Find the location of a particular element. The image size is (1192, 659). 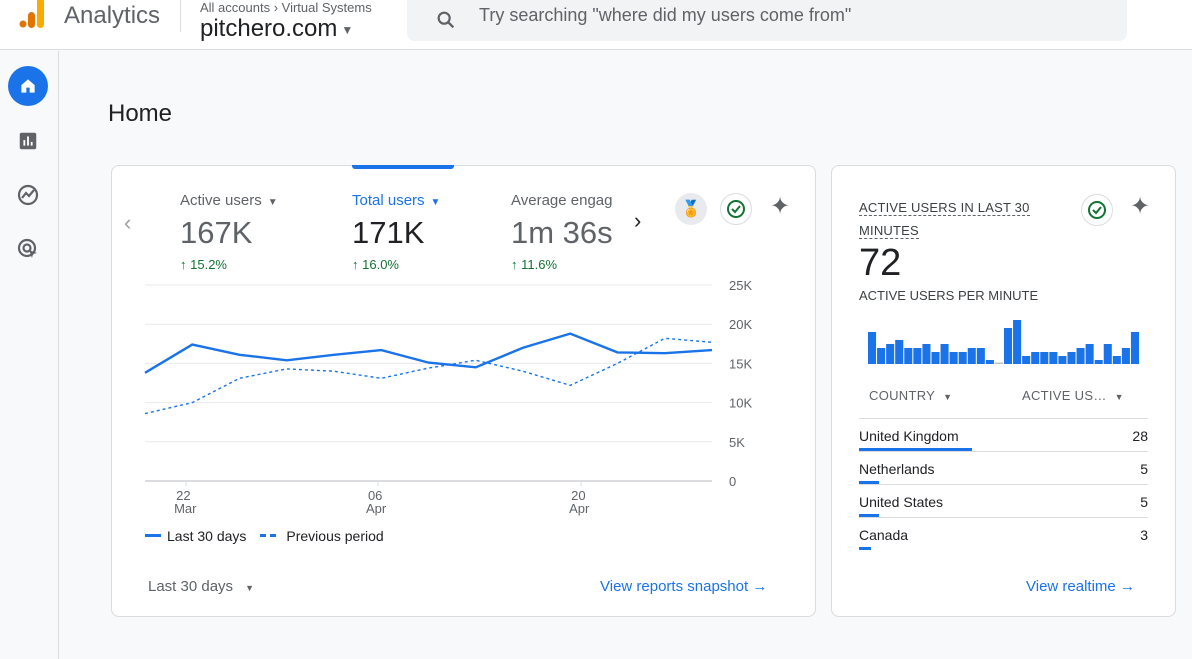

metric-label: Total users is located at coordinates (388, 200).